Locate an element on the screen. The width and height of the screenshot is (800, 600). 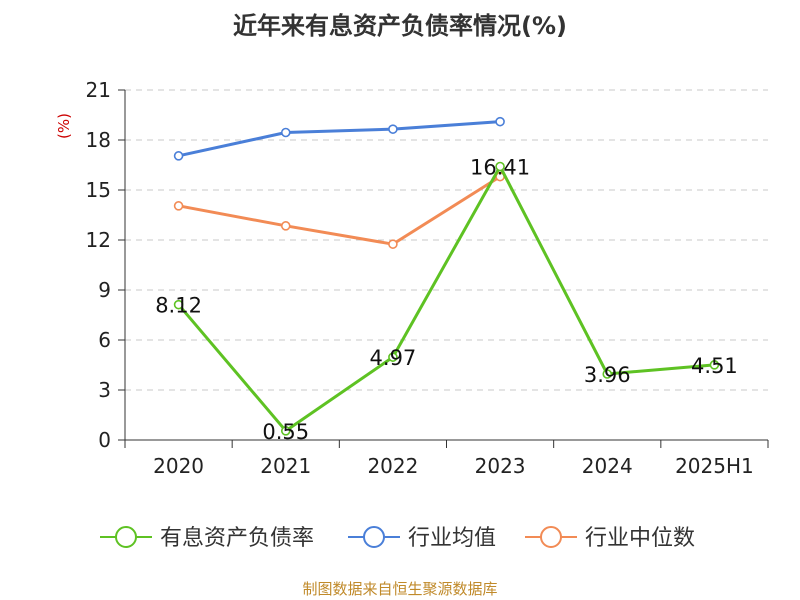
y-tick-label: 6 is located at coordinates (104, 340).